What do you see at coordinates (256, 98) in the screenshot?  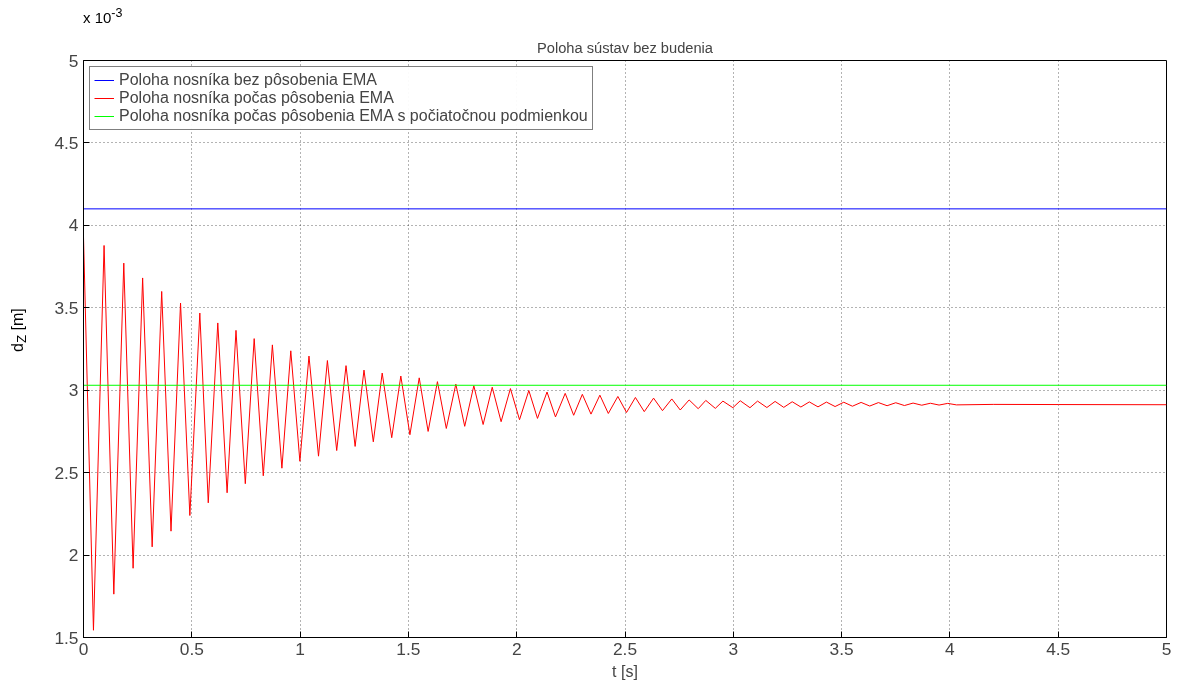 I see `legend-label: Poloha nosníka počas pôsobenia EMA` at bounding box center [256, 98].